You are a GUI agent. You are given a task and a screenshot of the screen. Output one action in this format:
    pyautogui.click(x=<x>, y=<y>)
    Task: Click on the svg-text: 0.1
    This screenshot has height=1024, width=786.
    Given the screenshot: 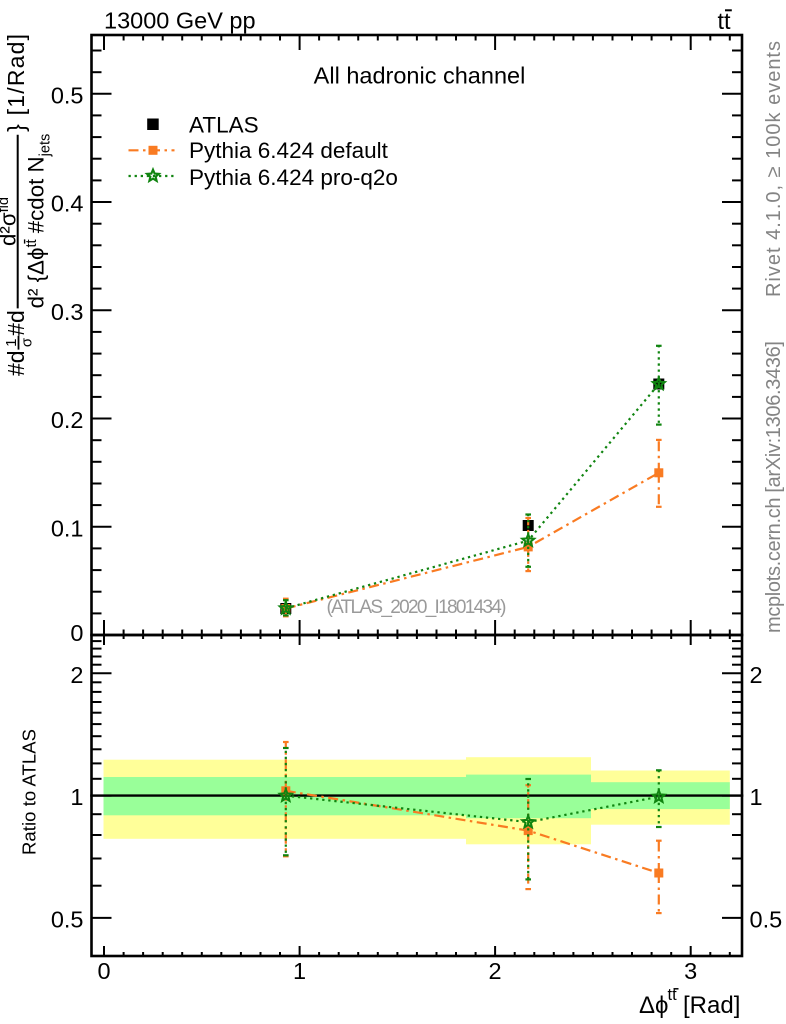 What is the action you would take?
    pyautogui.click(x=67, y=528)
    